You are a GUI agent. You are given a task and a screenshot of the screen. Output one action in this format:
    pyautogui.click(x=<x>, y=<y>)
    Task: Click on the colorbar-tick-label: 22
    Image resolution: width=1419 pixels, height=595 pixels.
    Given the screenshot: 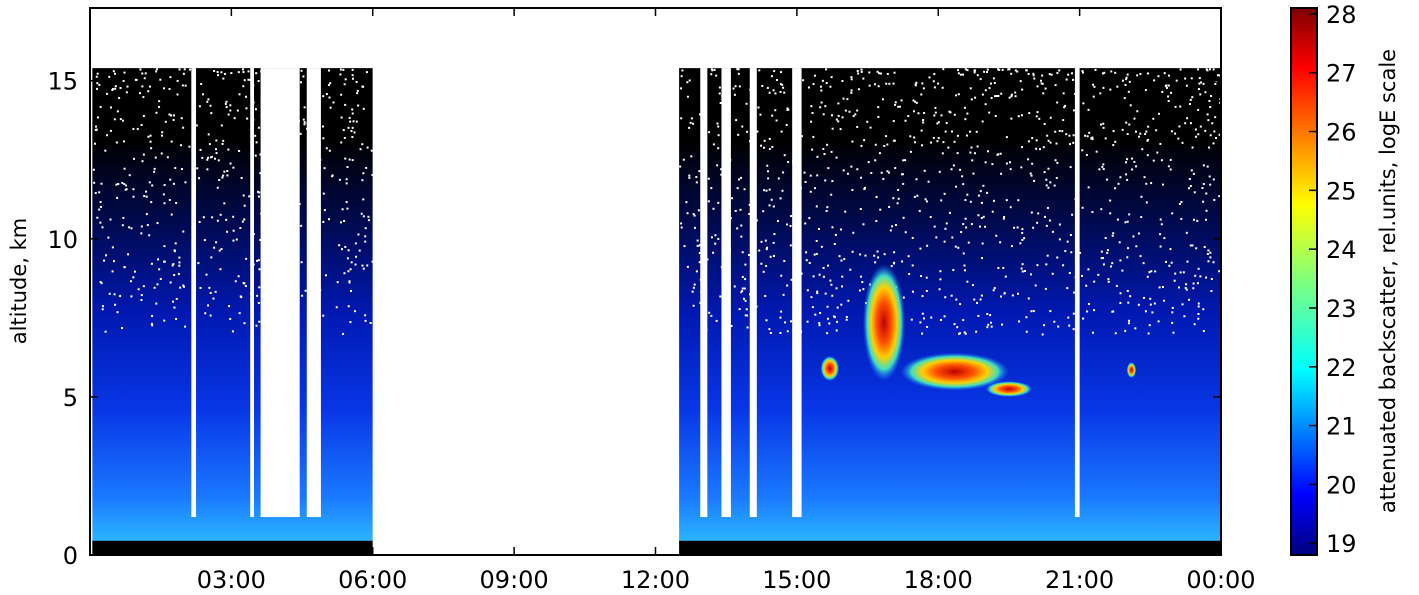 What is the action you would take?
    pyautogui.click(x=1341, y=368)
    